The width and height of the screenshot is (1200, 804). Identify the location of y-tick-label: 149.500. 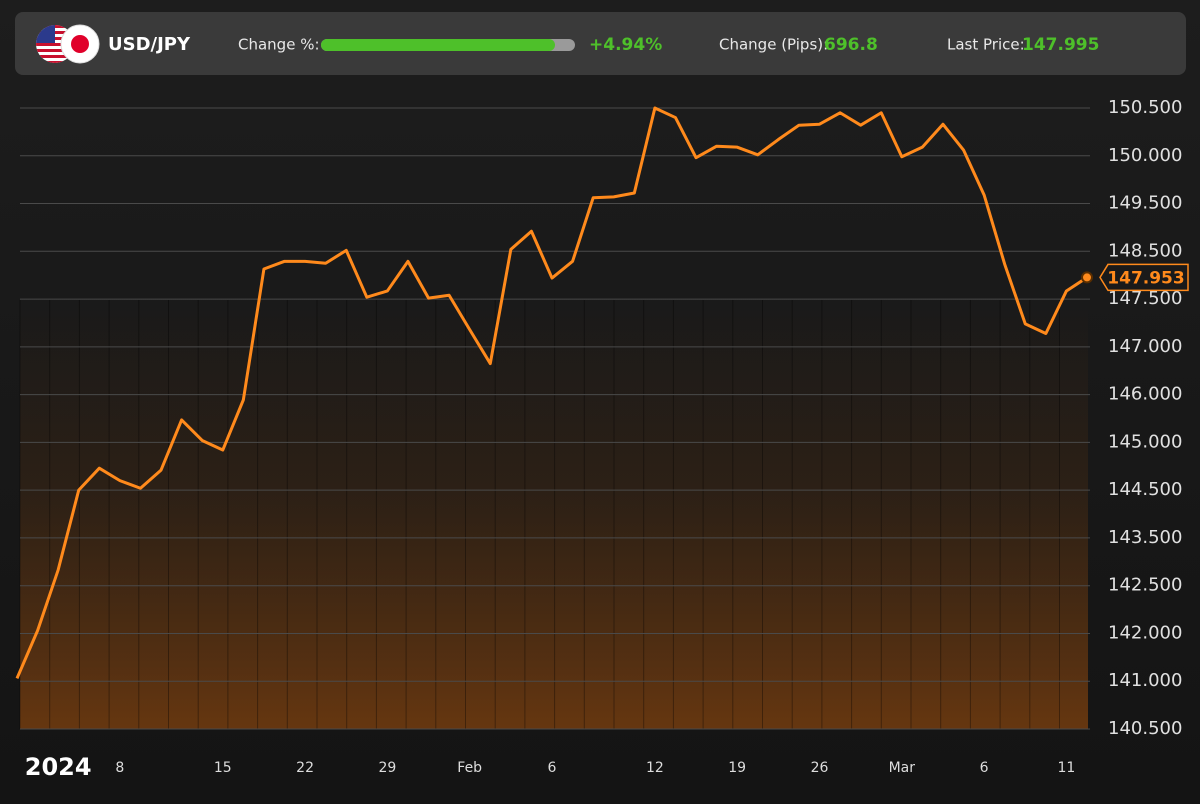
(1145, 203).